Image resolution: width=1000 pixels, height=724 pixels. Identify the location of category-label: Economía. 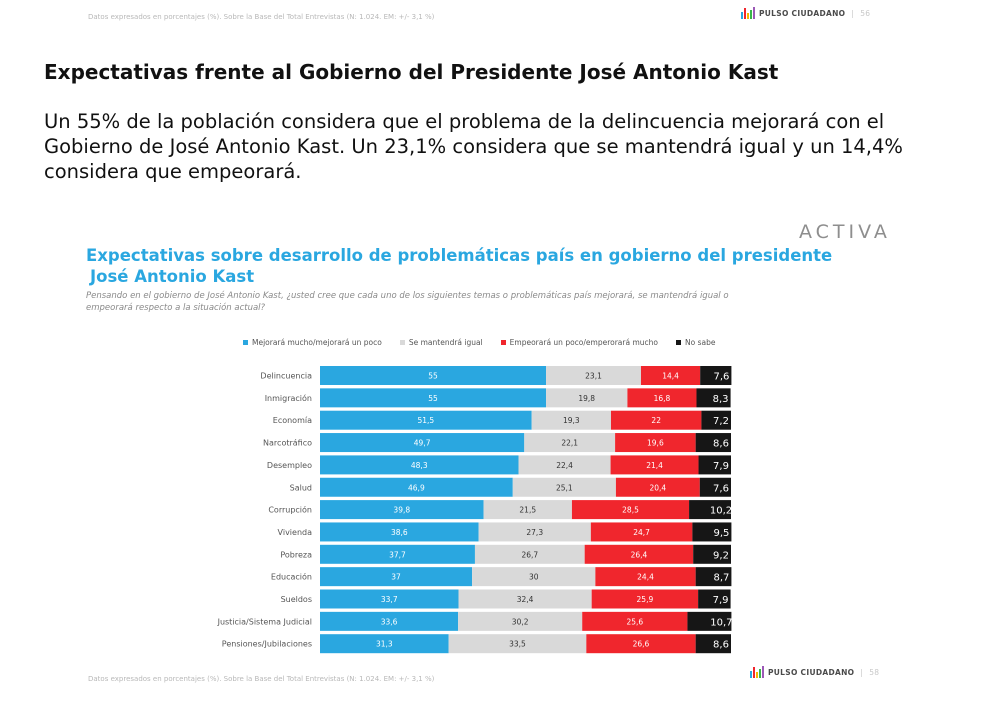
(292, 420).